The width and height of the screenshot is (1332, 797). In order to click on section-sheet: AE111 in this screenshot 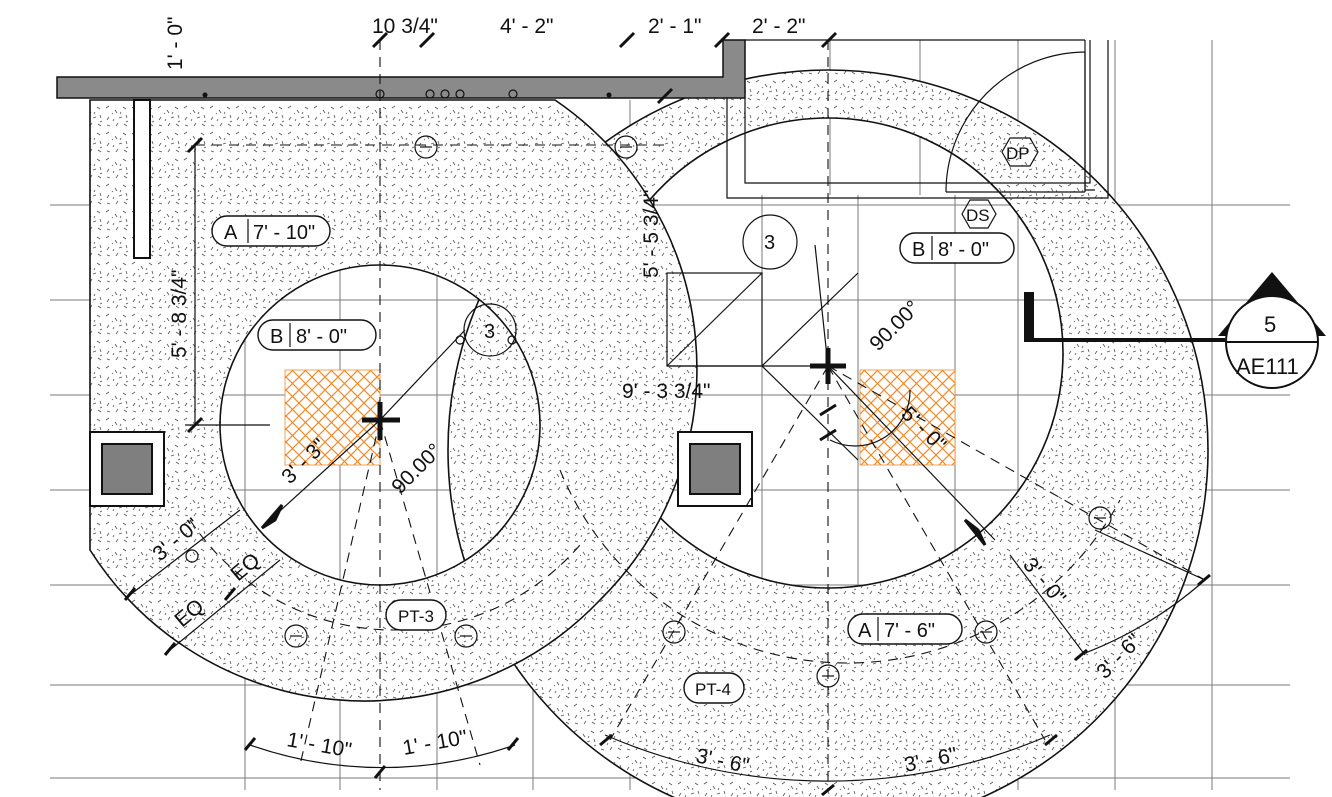, I will do `click(1267, 366)`.